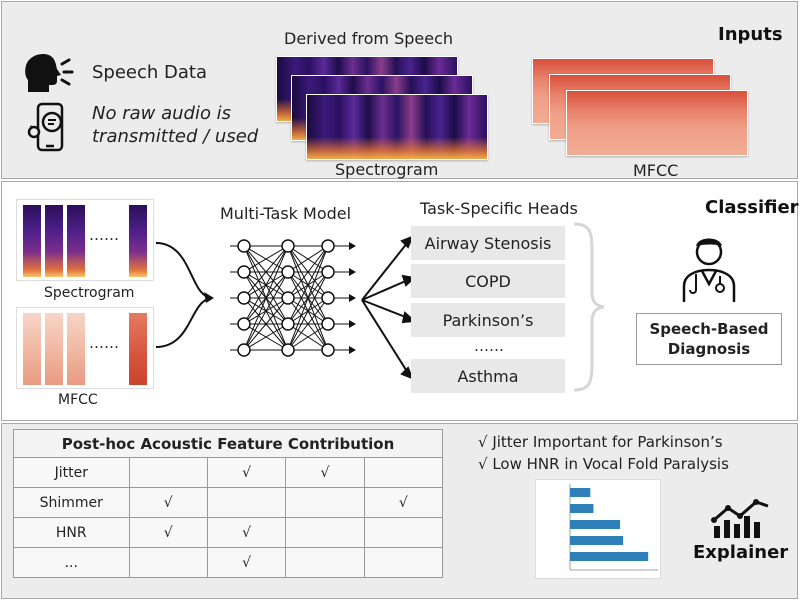  I want to click on speech-data-label: Speech Data, so click(150, 72).